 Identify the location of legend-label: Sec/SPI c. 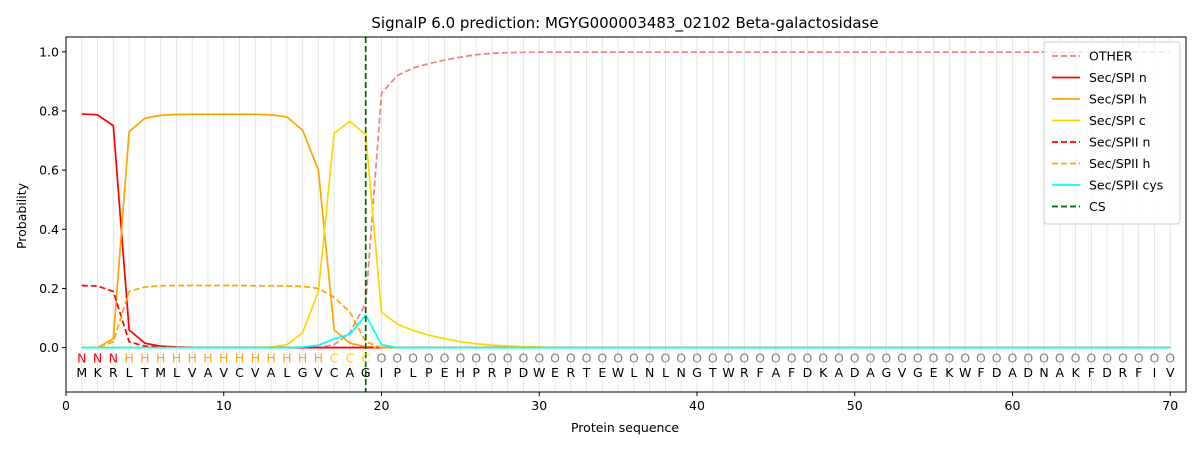
(1117, 120).